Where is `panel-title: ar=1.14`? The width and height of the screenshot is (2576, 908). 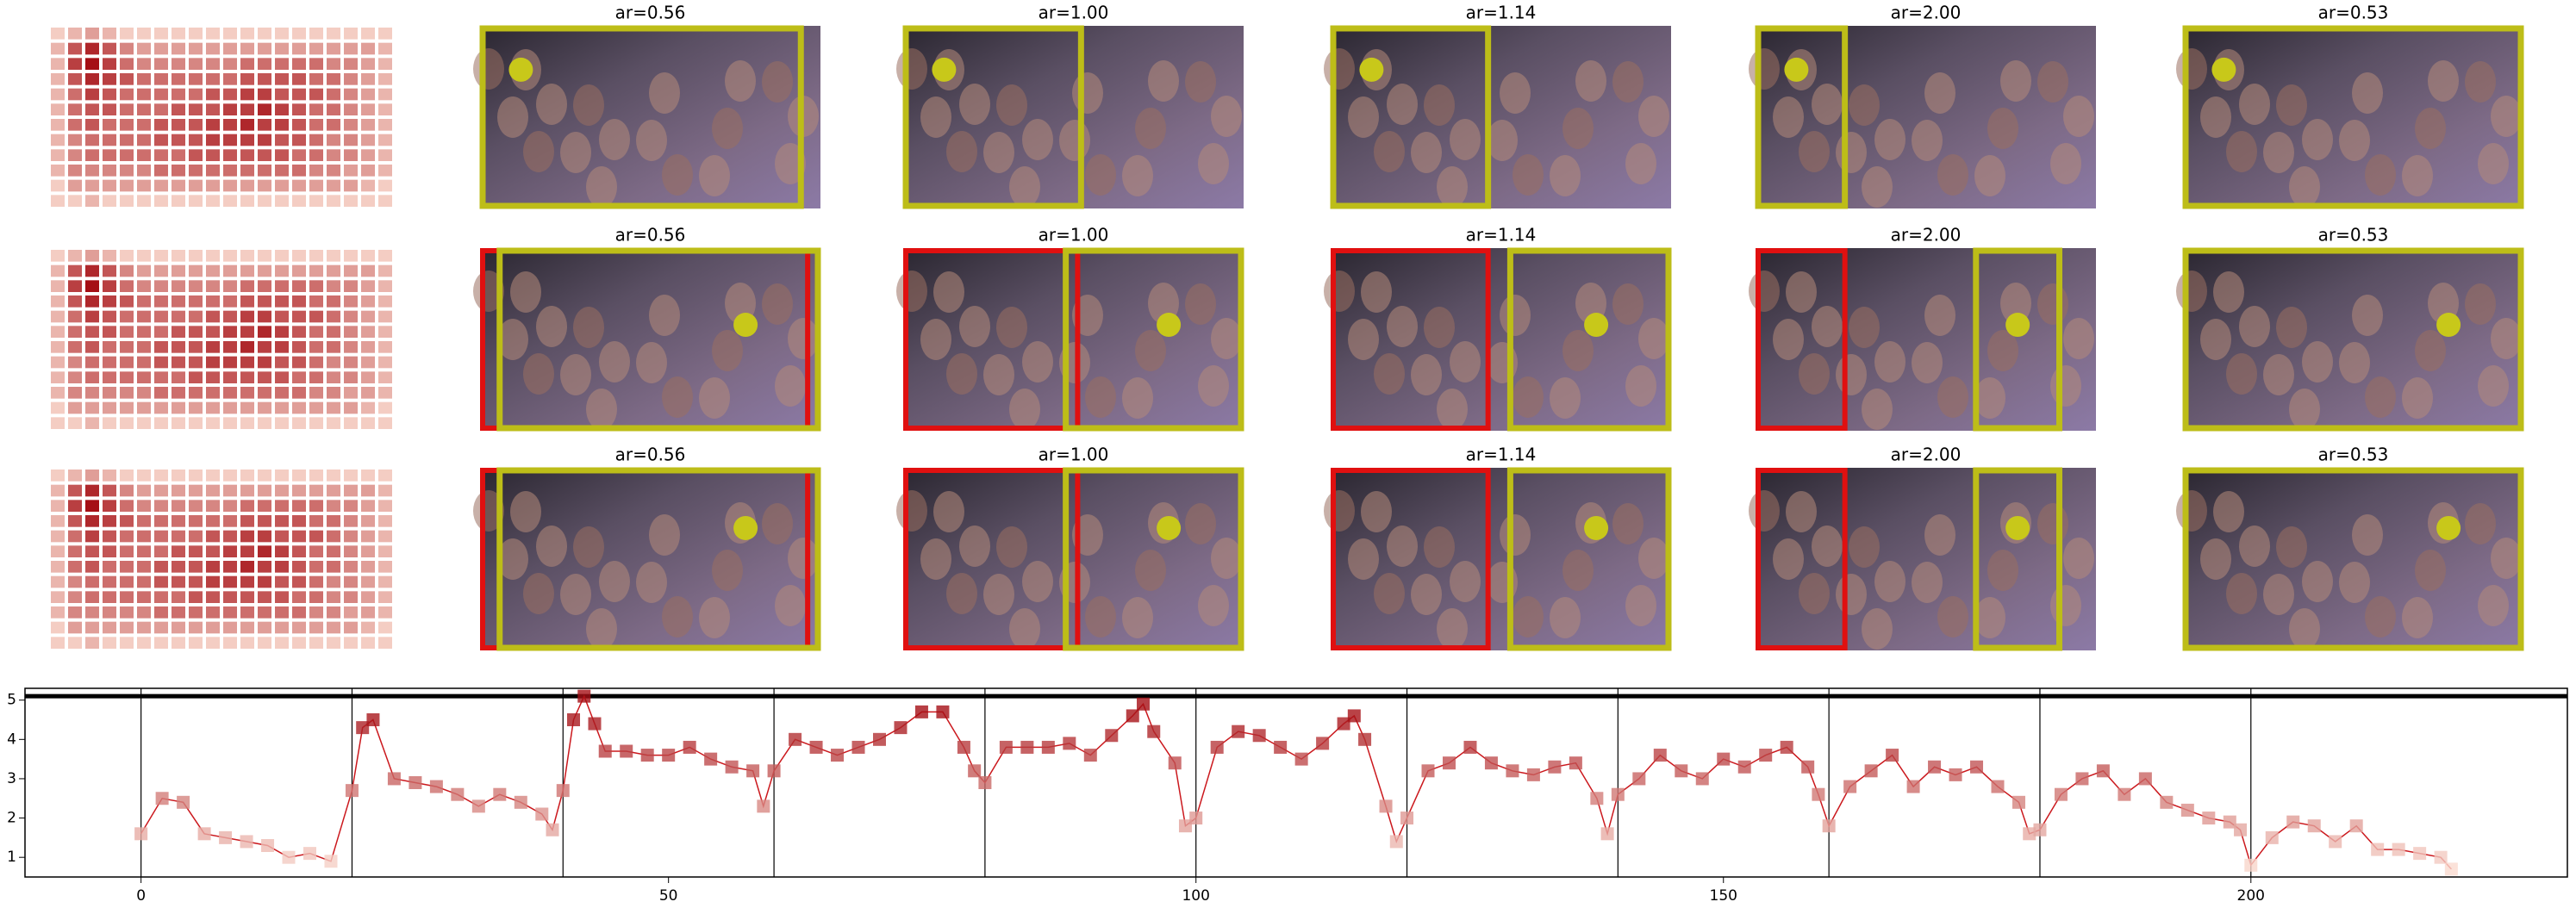 panel-title: ar=1.14 is located at coordinates (1501, 236).